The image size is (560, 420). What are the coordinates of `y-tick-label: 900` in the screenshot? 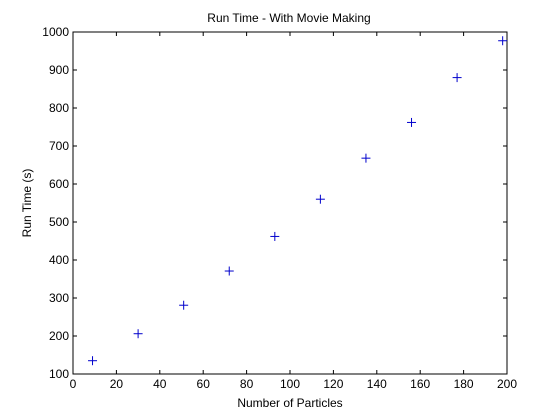 It's located at (59, 70).